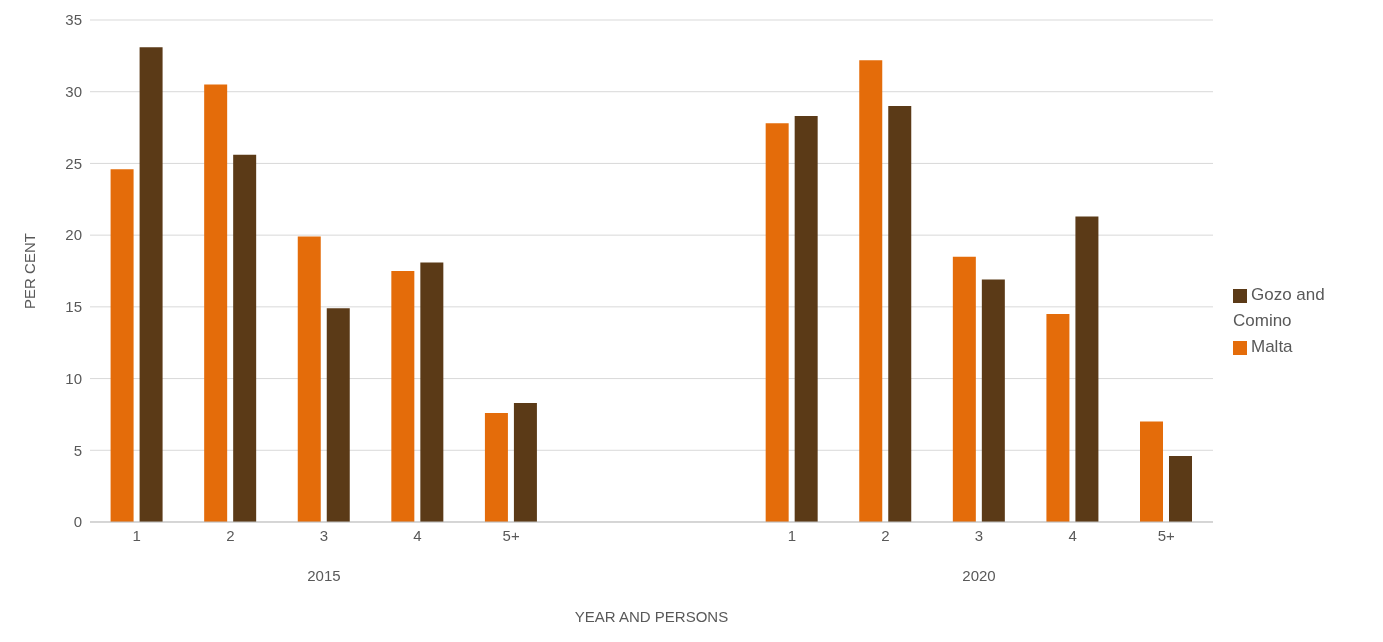 Image resolution: width=1383 pixels, height=642 pixels. I want to click on text: 2015, so click(324, 575).